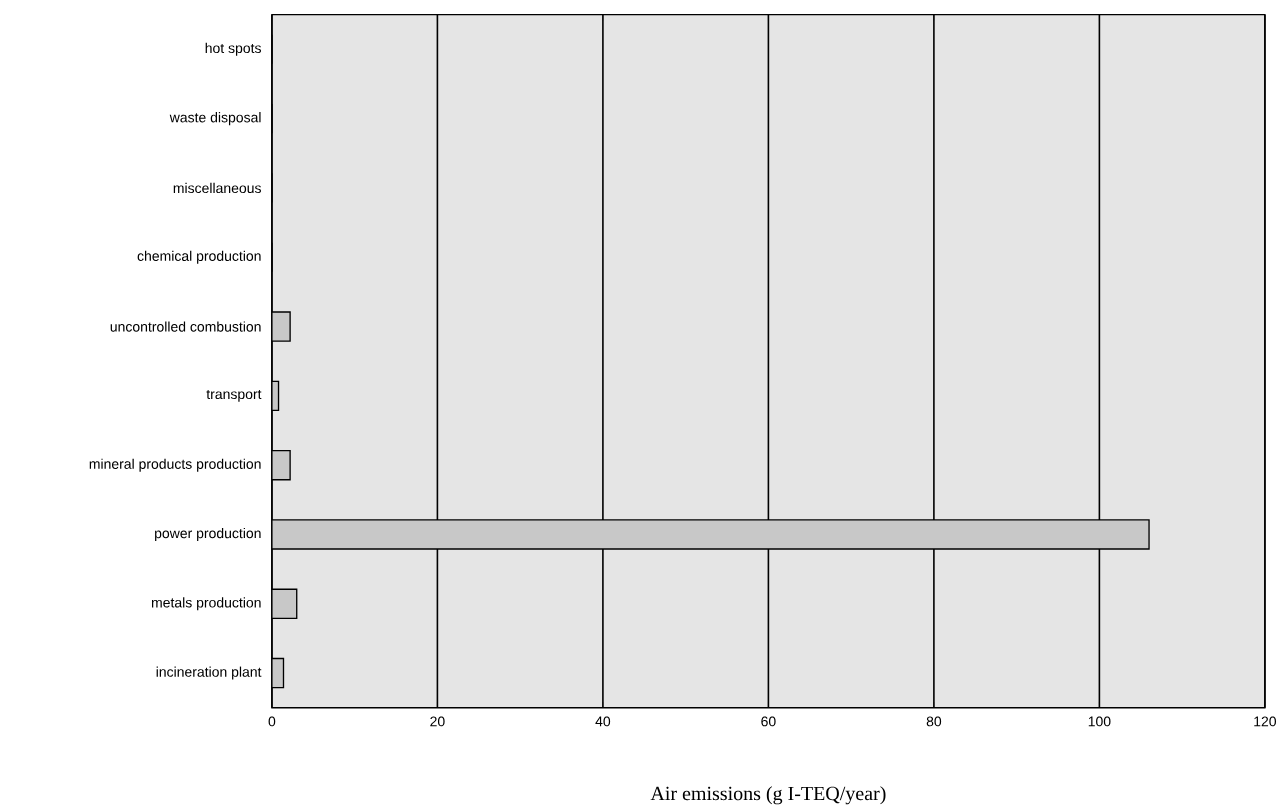 The image size is (1281, 809). Describe the element at coordinates (209, 673) in the screenshot. I see `y-tick-label: incineration plant` at that location.